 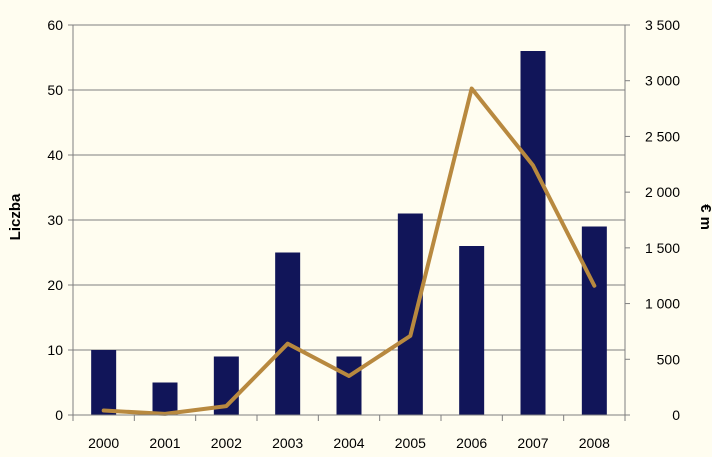 What do you see at coordinates (59, 415) in the screenshot?
I see `y-left-tick-label: 0` at bounding box center [59, 415].